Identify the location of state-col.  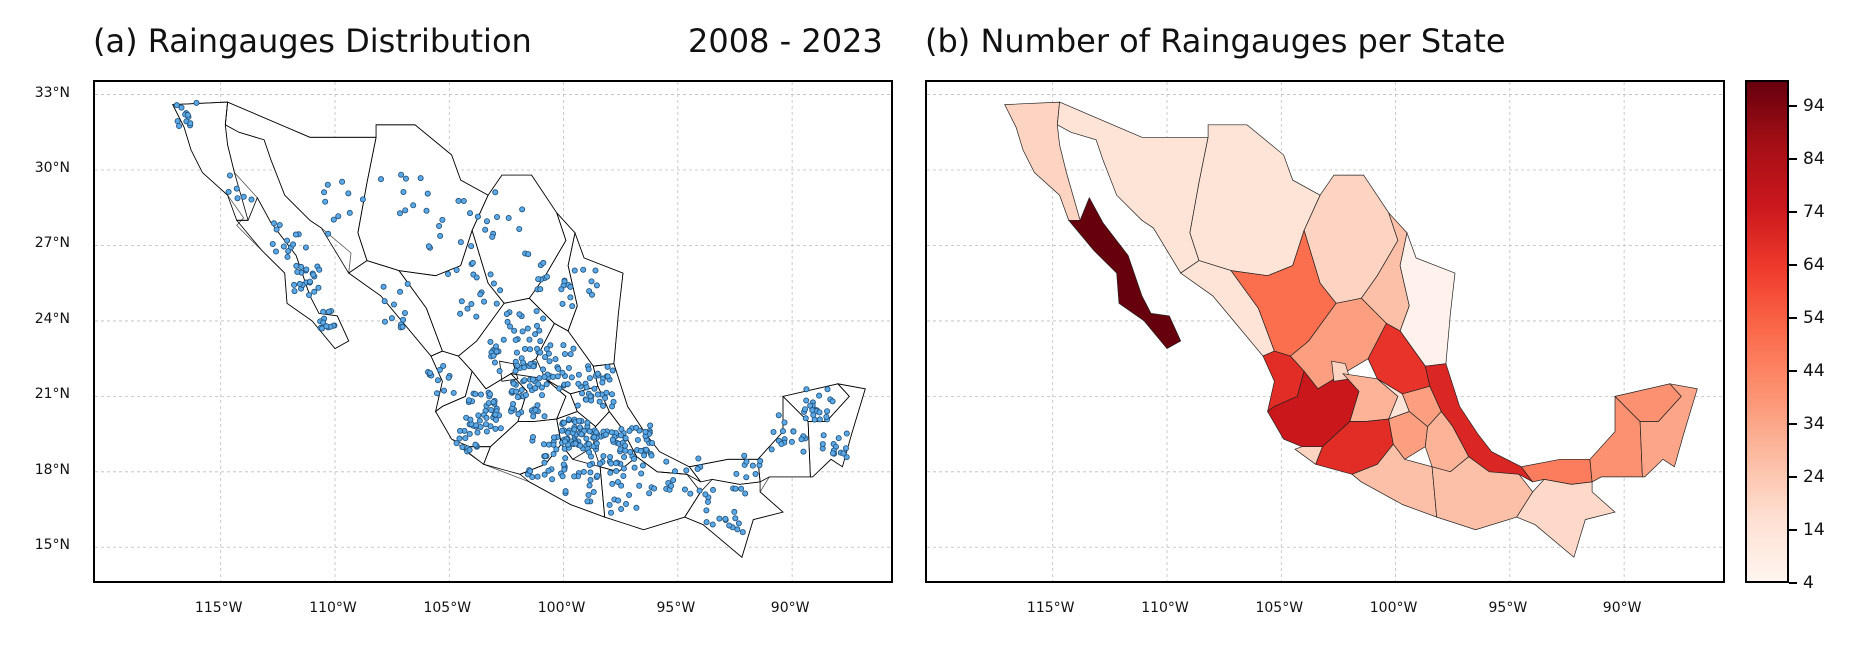
(1308, 455).